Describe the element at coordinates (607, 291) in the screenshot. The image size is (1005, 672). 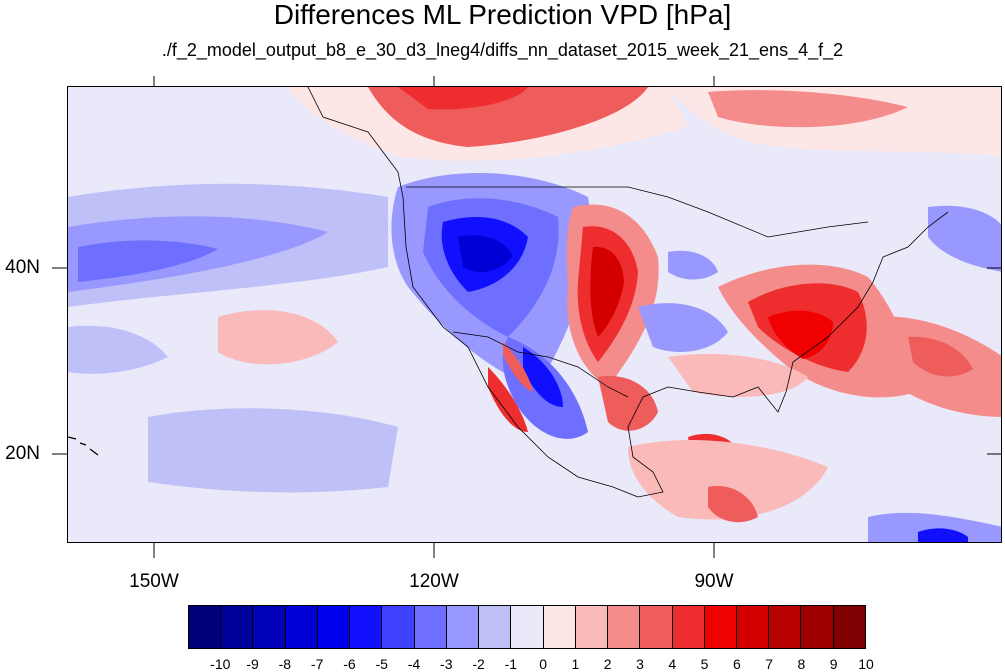
I see `field-red-central-core` at that location.